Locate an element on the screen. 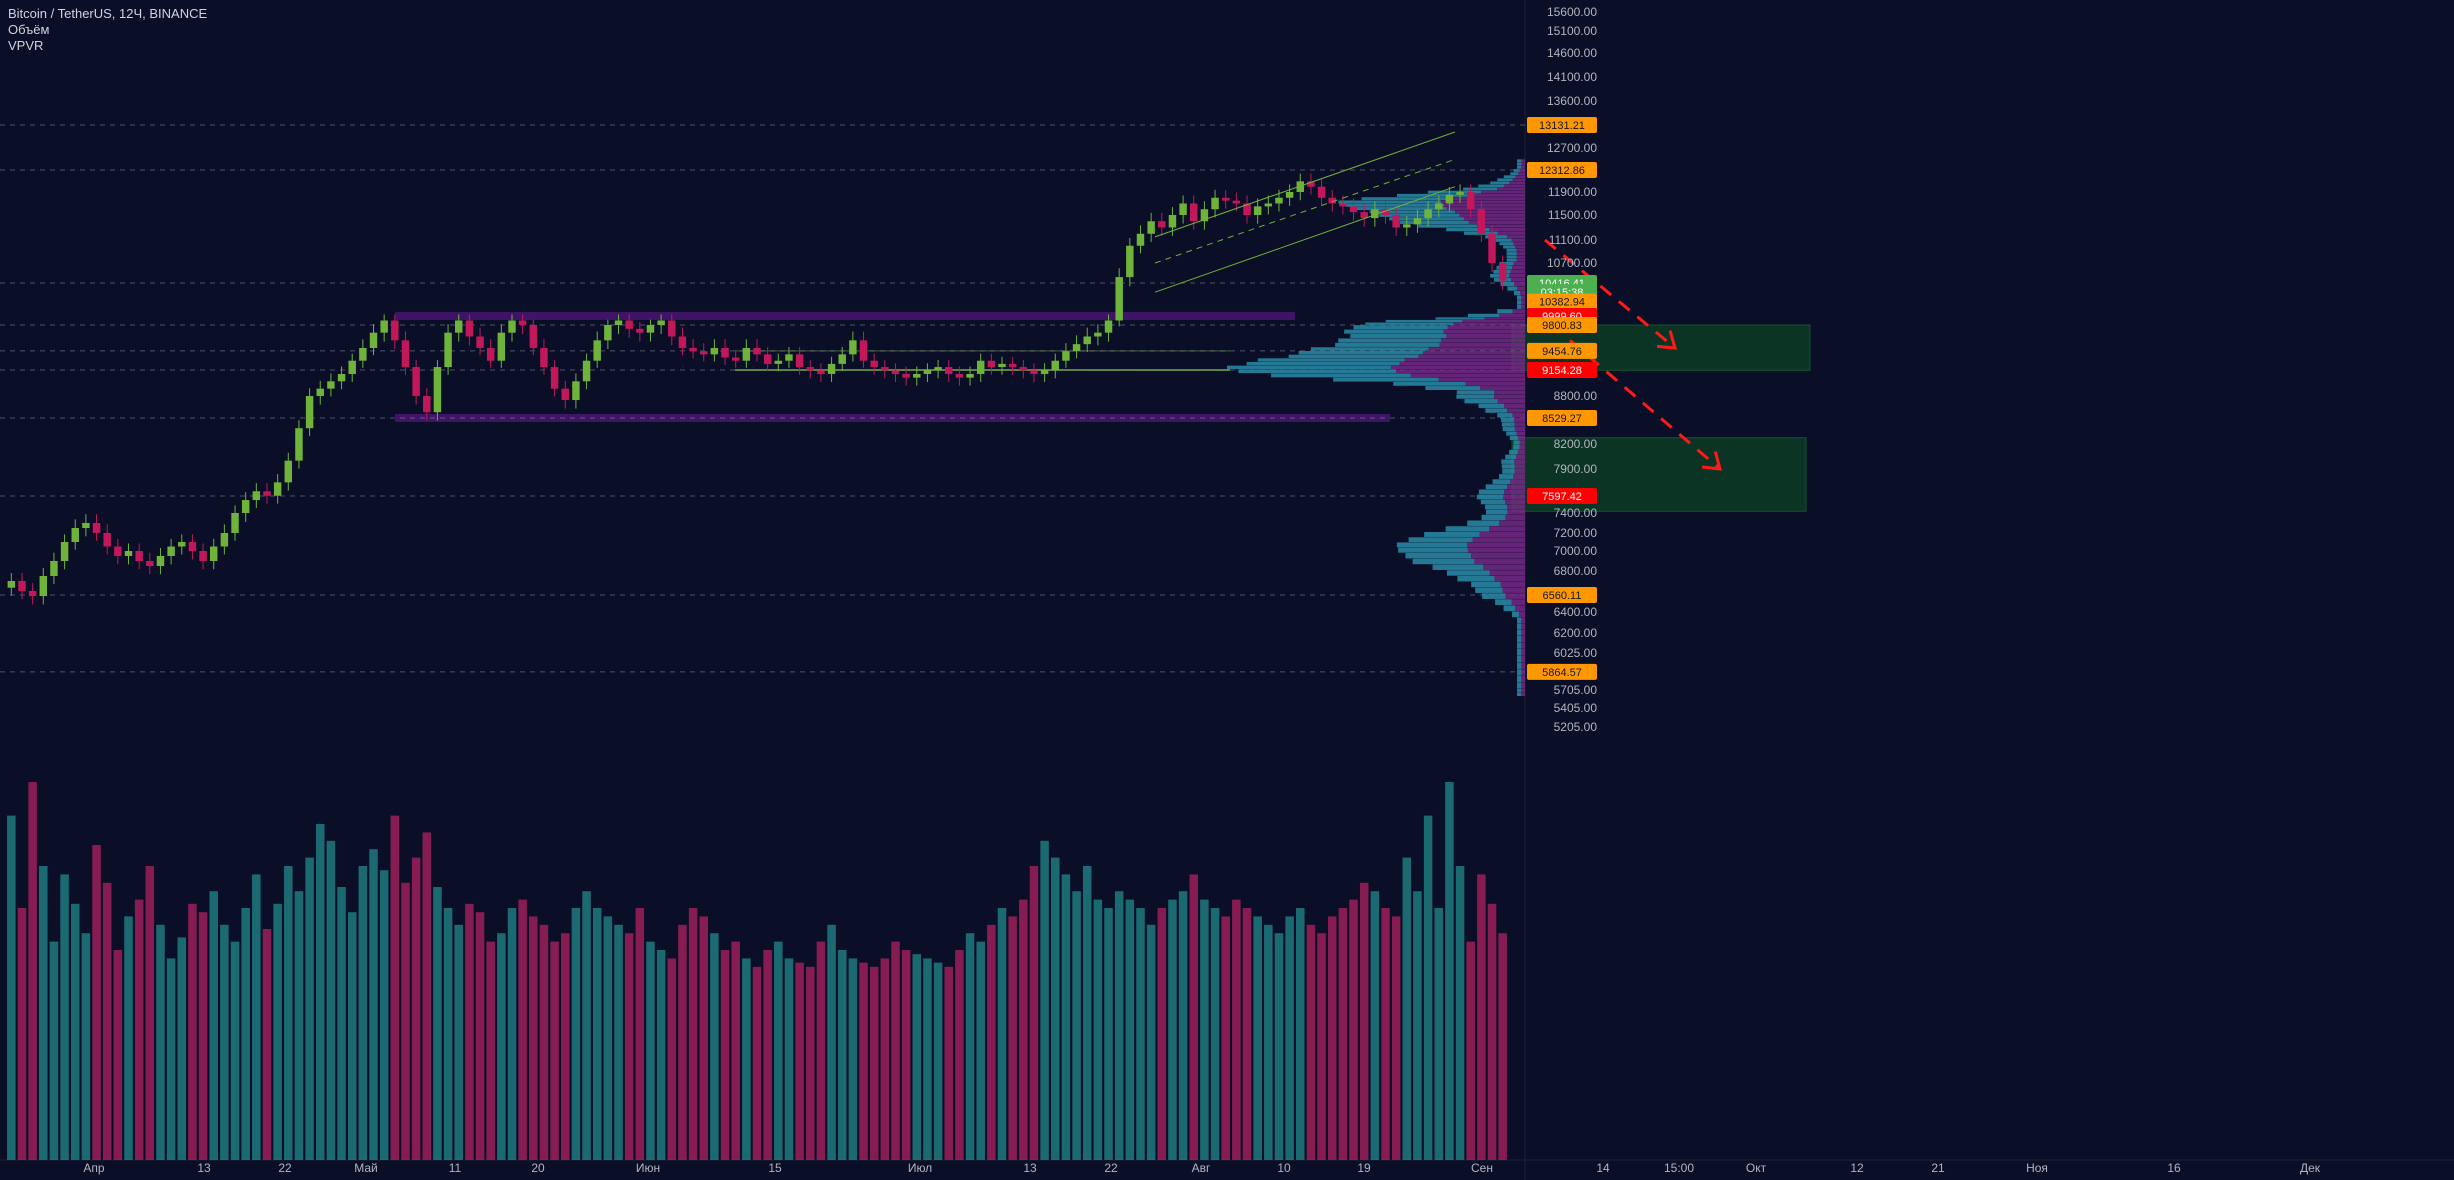 This screenshot has width=2454, height=1180. volume-indicator-label: Объём is located at coordinates (29, 29).